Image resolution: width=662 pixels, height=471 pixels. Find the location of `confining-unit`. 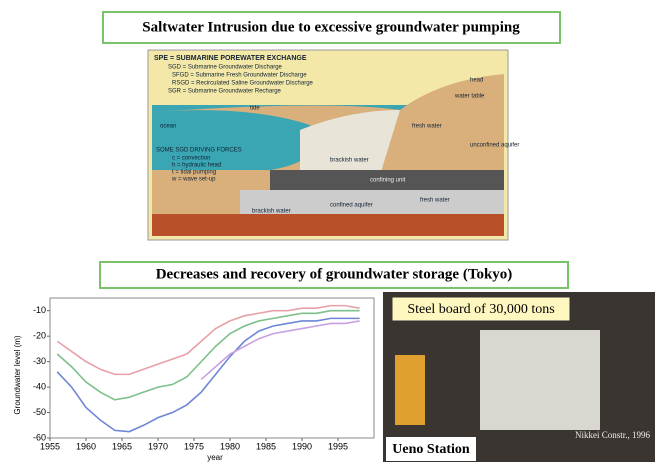

confining-unit is located at coordinates (387, 180).